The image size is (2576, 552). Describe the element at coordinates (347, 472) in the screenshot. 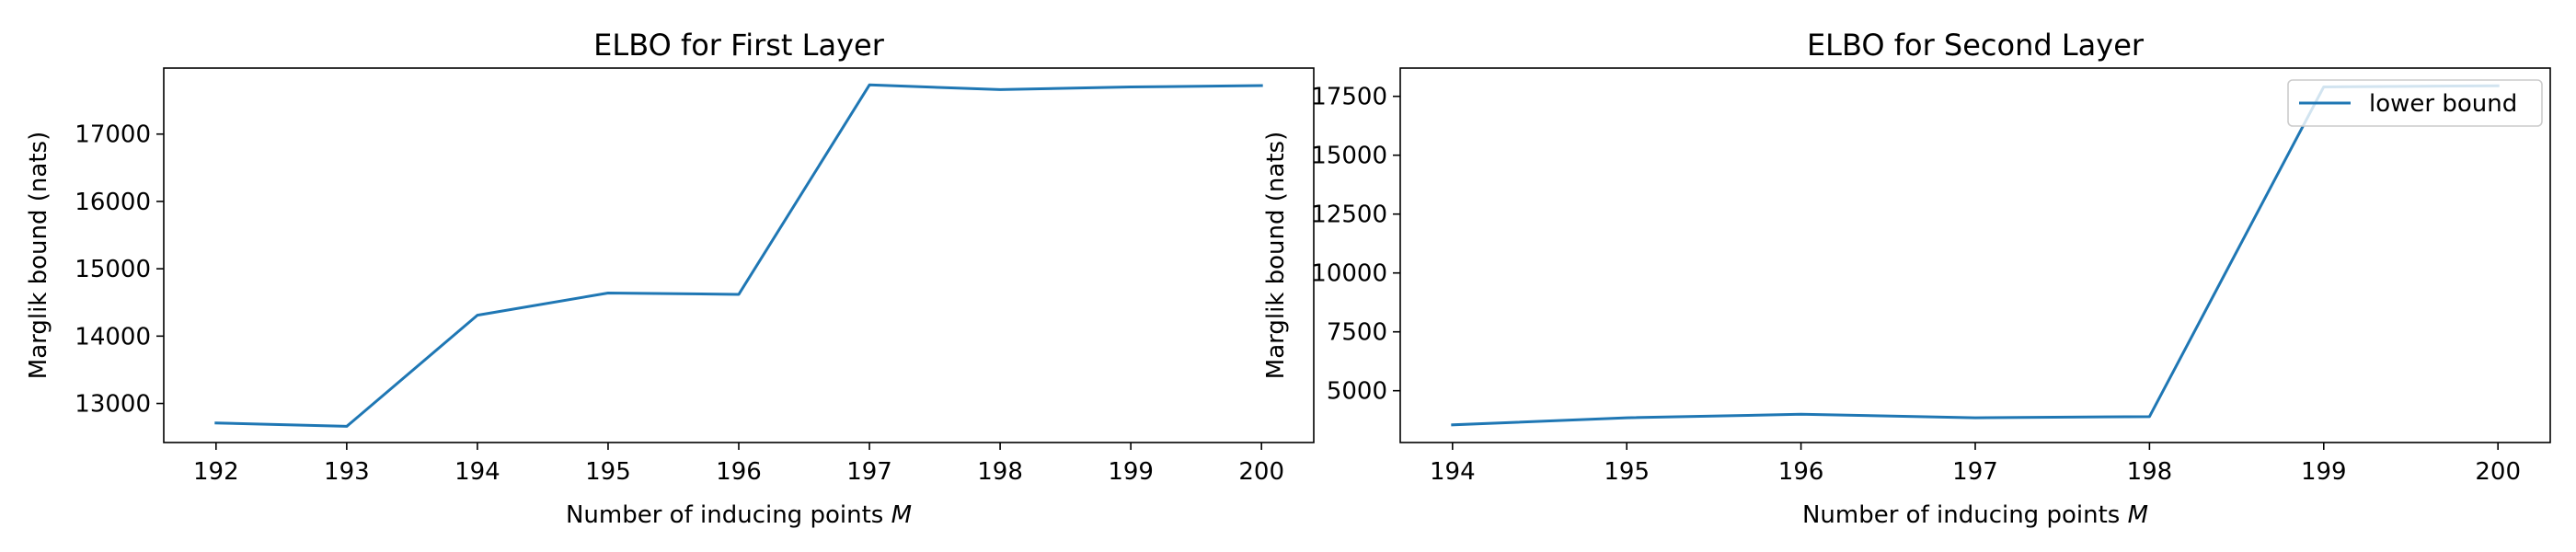

I see `x-tick-label: 193` at that location.